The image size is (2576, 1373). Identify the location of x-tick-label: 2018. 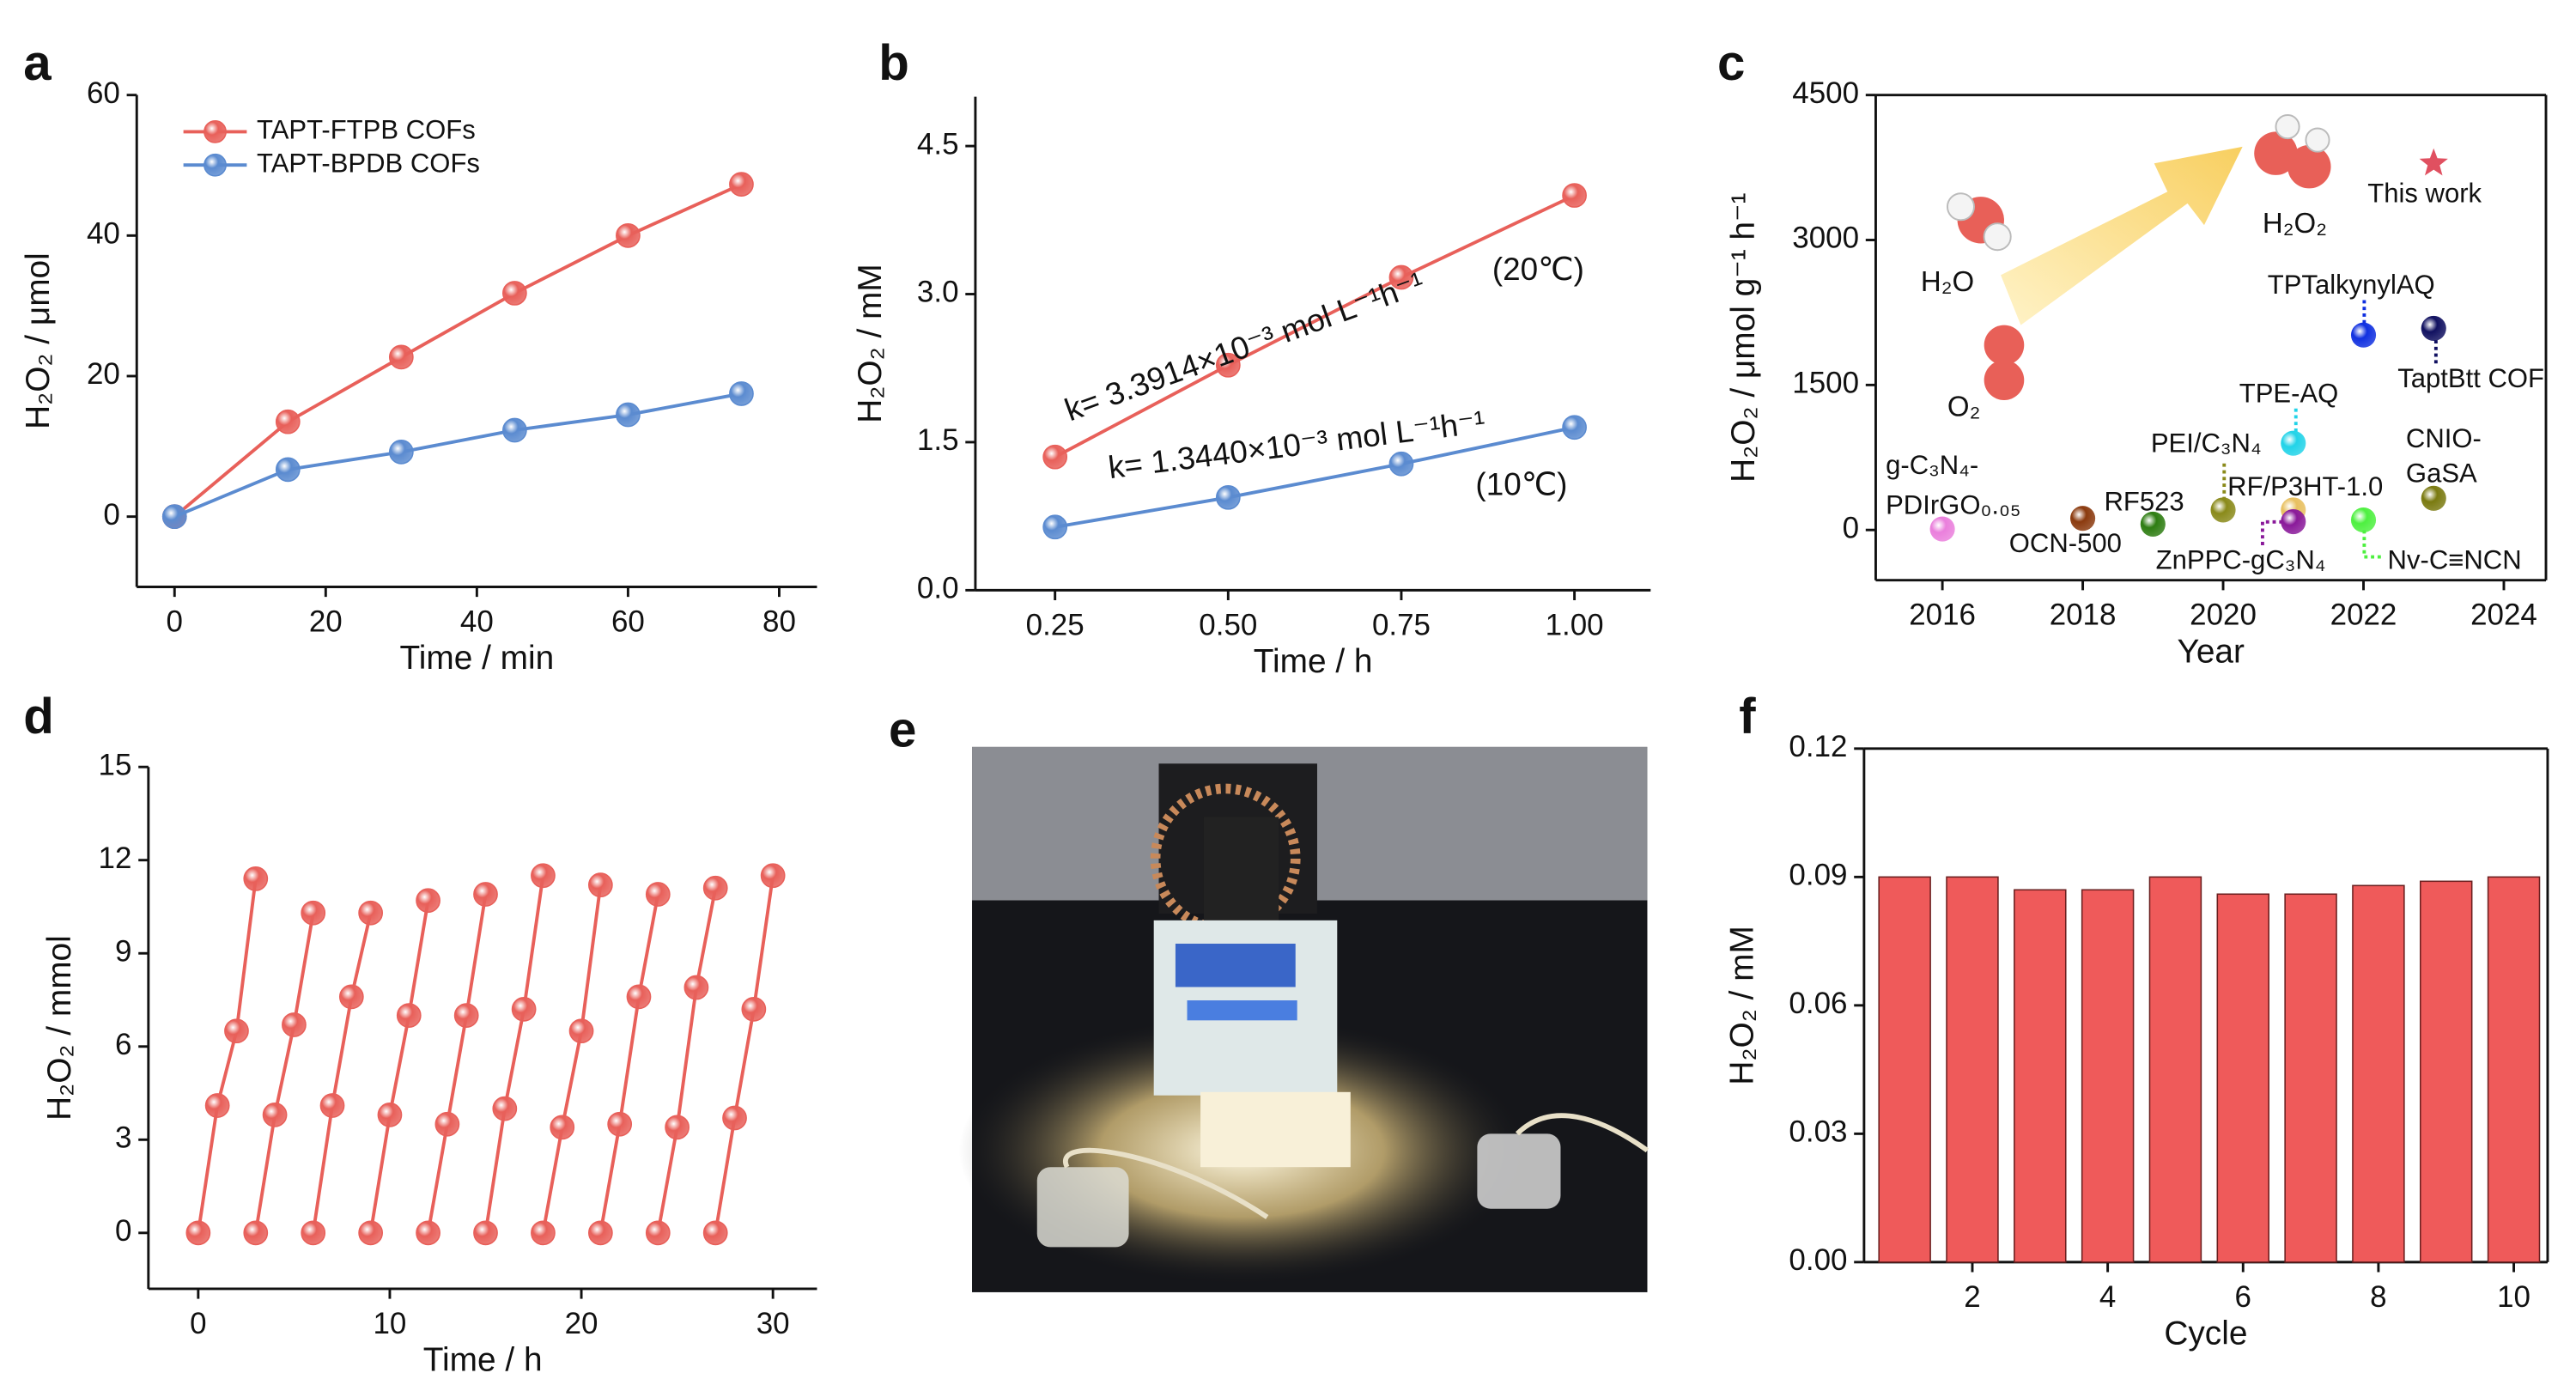
(2083, 615).